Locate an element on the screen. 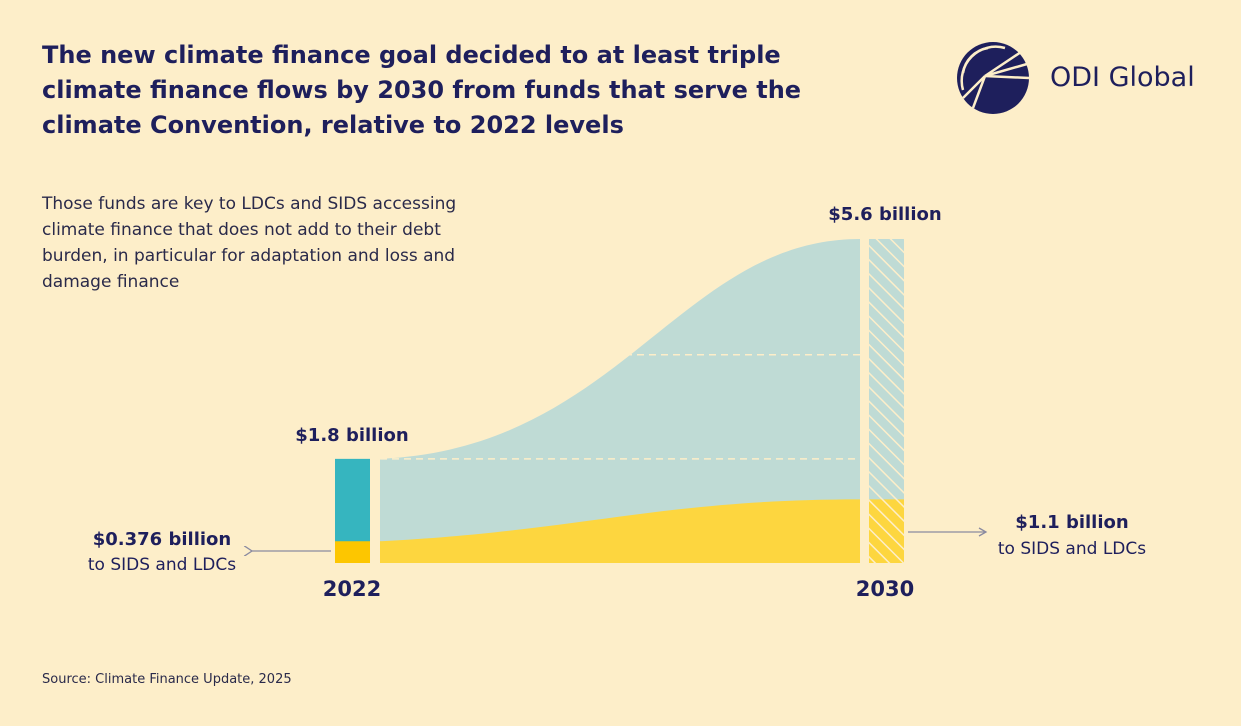  bar-sids is located at coordinates (352, 552).